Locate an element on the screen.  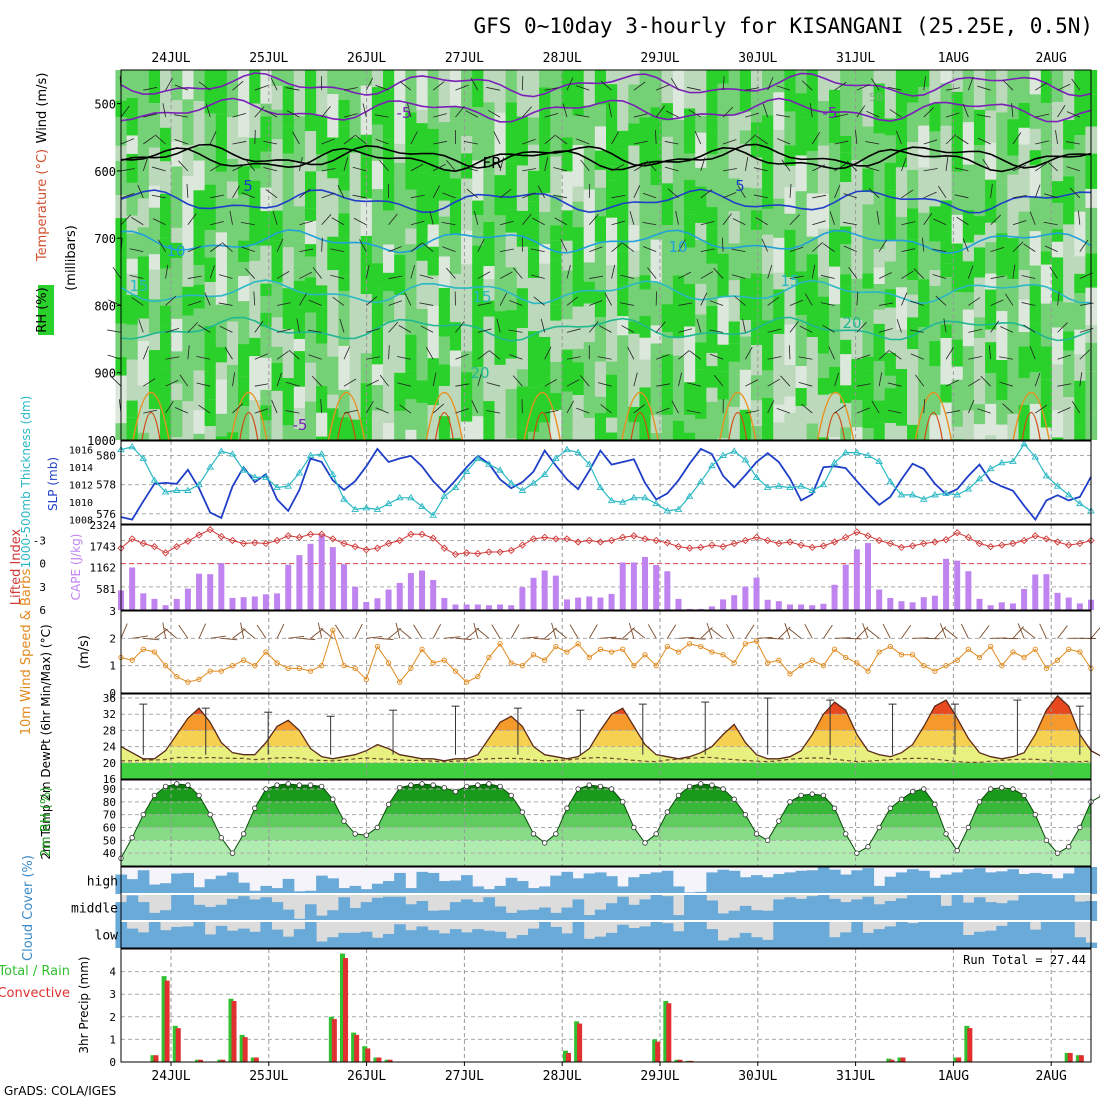
wind-frame is located at coordinates (606, 652).